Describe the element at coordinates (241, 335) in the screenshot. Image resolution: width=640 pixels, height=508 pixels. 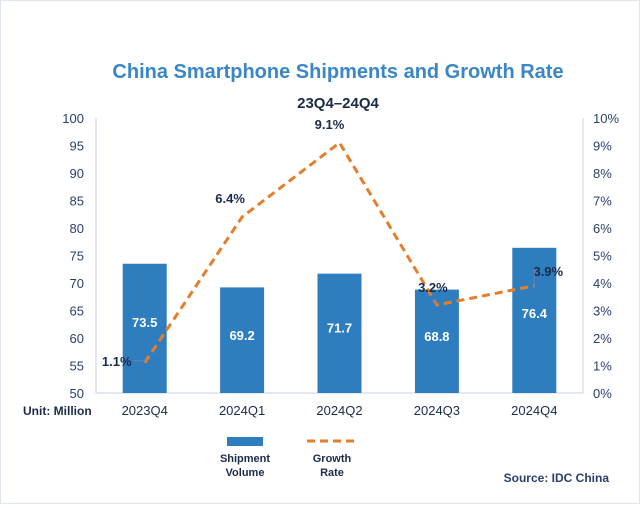
I see `bar-value-label: 69.2` at that location.